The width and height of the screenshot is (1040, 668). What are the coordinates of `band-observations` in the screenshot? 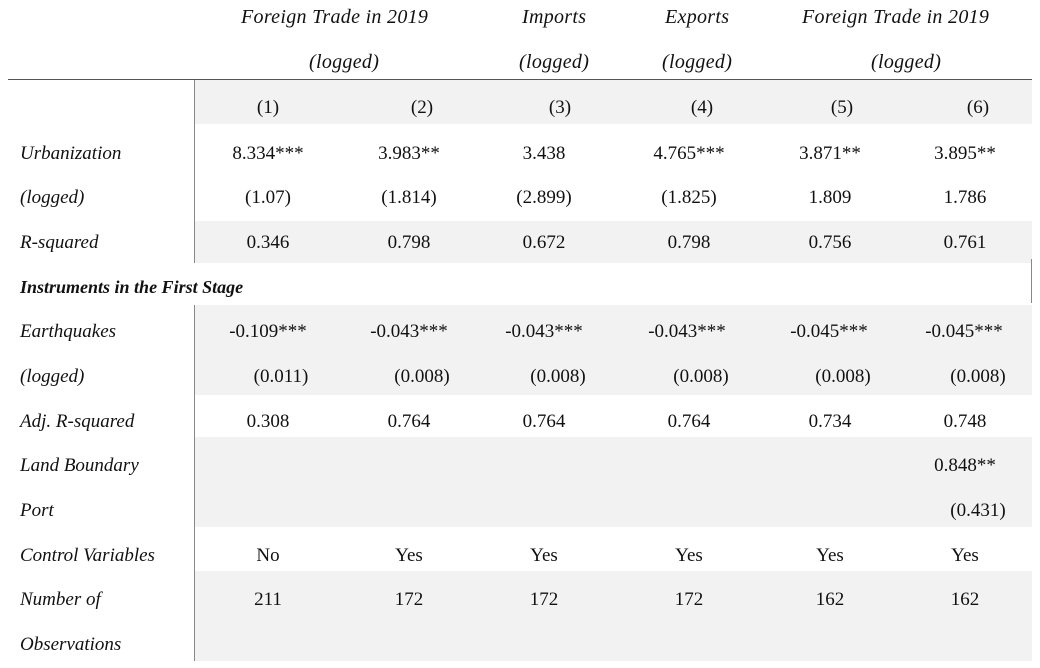 It's located at (613, 616).